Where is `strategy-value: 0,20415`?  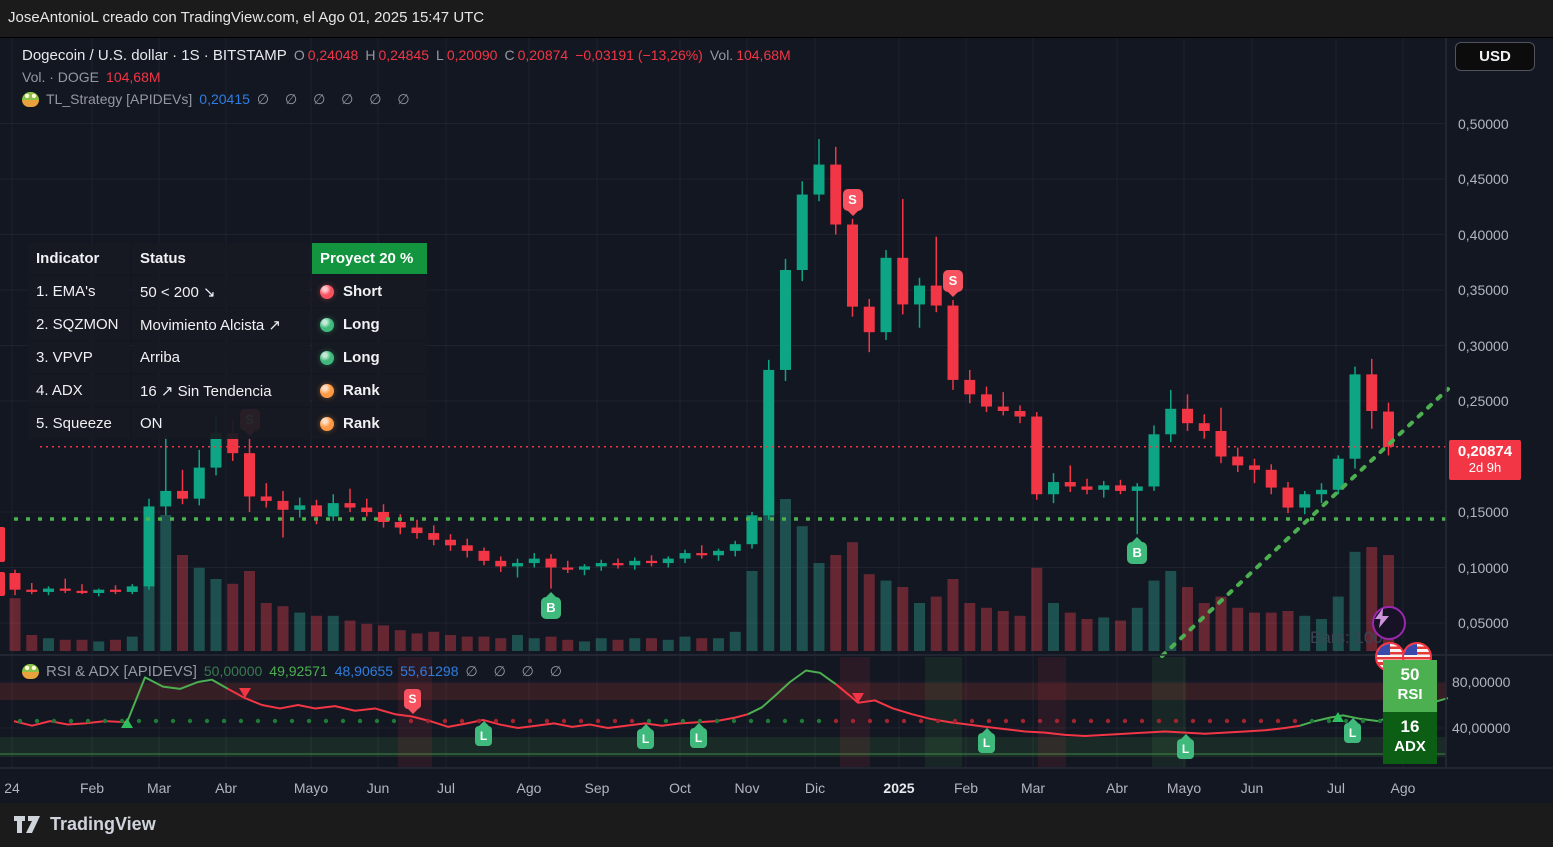 strategy-value: 0,20415 is located at coordinates (224, 99).